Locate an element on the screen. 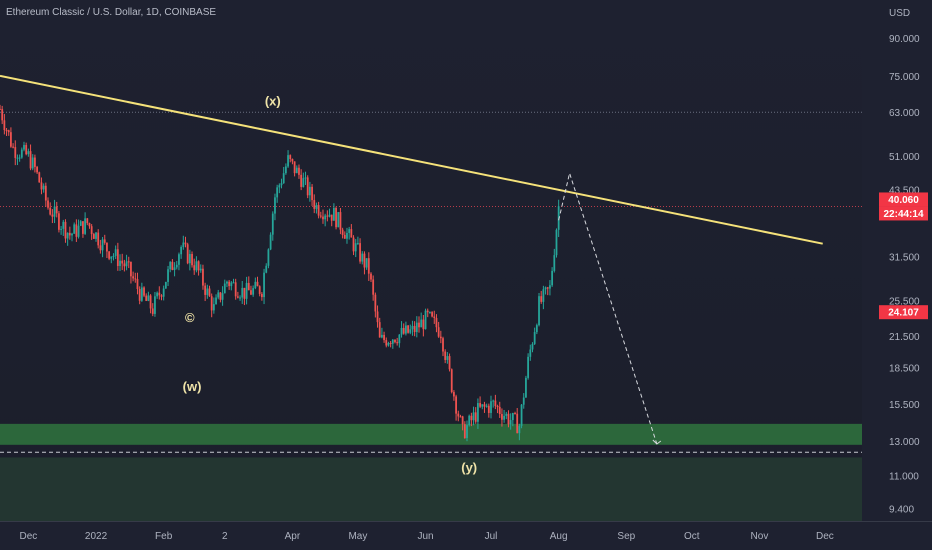 This screenshot has width=932, height=550. price-tick-label-10: 13.000 is located at coordinates (904, 442).